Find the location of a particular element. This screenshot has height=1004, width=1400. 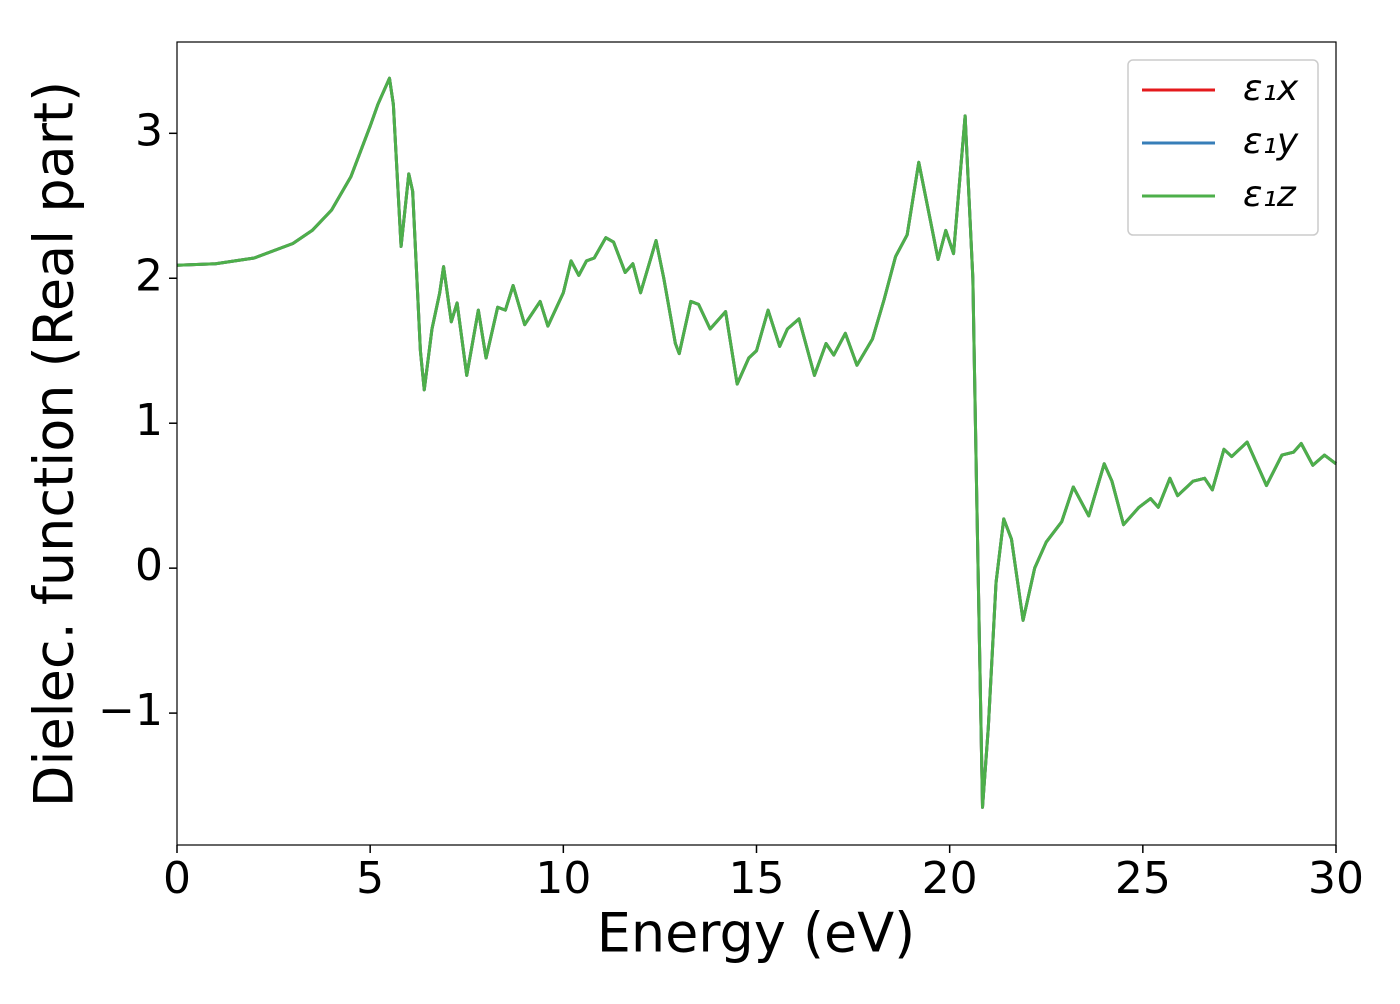

y-axis-label: Dielec. function (Real part) is located at coordinates (54, 444).